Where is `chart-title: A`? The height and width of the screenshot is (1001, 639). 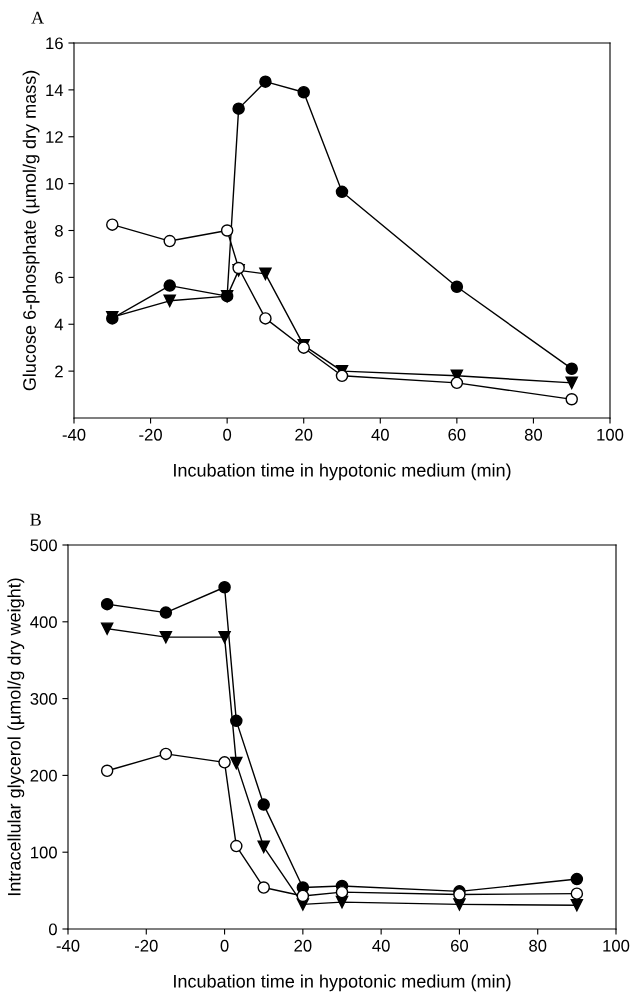 chart-title: A is located at coordinates (38, 17).